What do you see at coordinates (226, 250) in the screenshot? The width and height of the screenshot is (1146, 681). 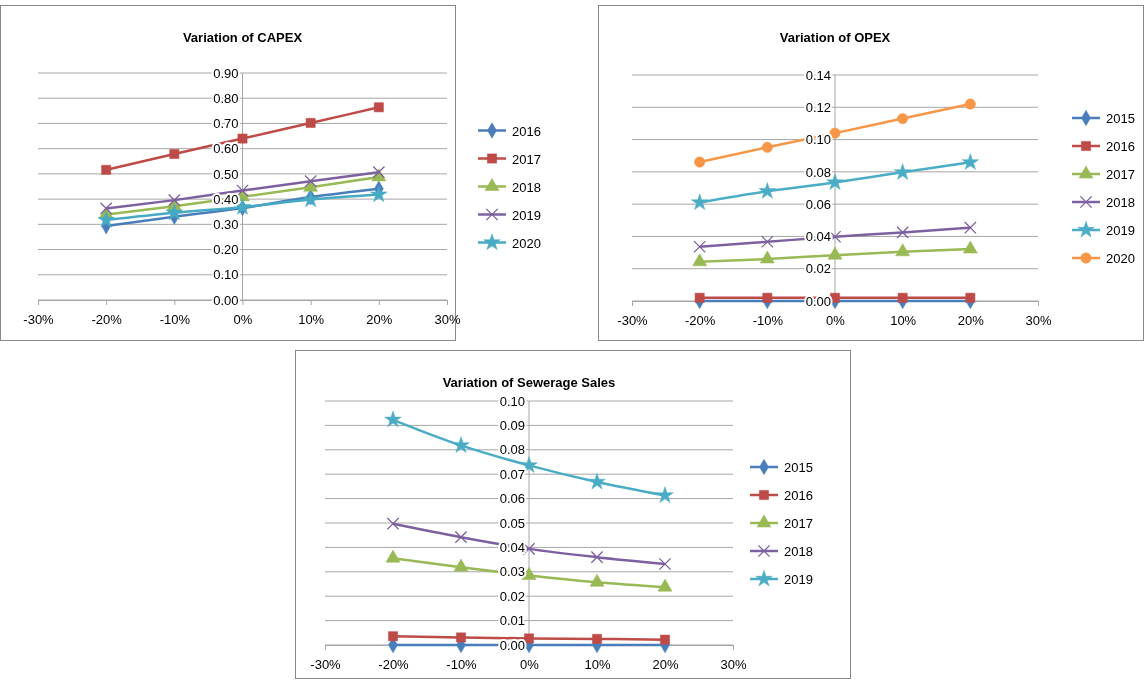 I see `y-tick-label: 0.20` at bounding box center [226, 250].